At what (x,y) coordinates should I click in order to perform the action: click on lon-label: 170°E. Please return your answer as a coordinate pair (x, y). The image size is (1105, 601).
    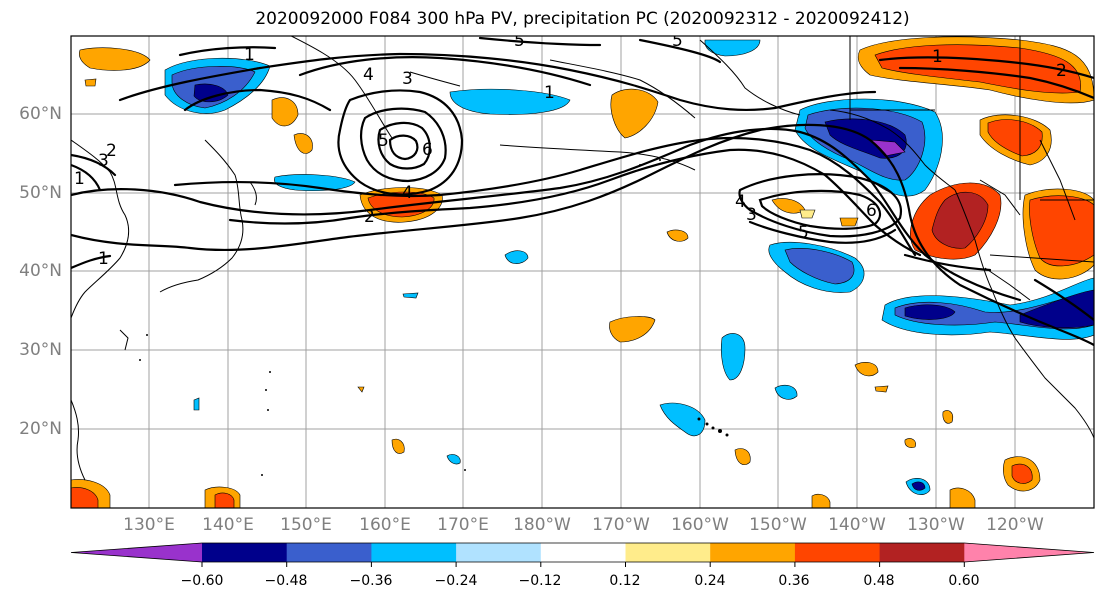
    Looking at the image, I should click on (463, 525).